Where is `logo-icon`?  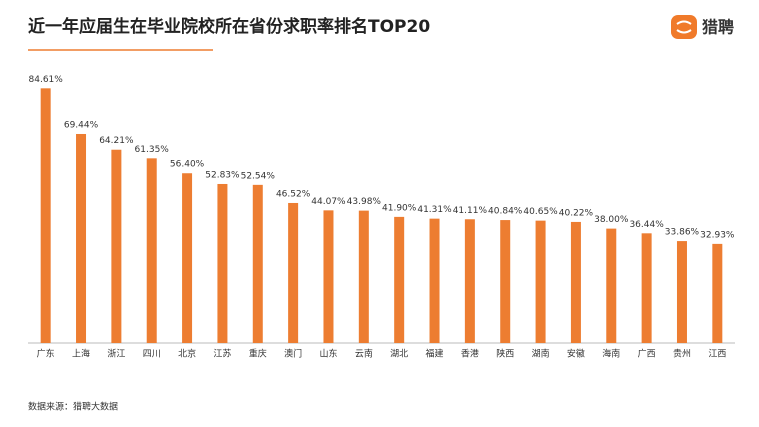 logo-icon is located at coordinates (684, 27).